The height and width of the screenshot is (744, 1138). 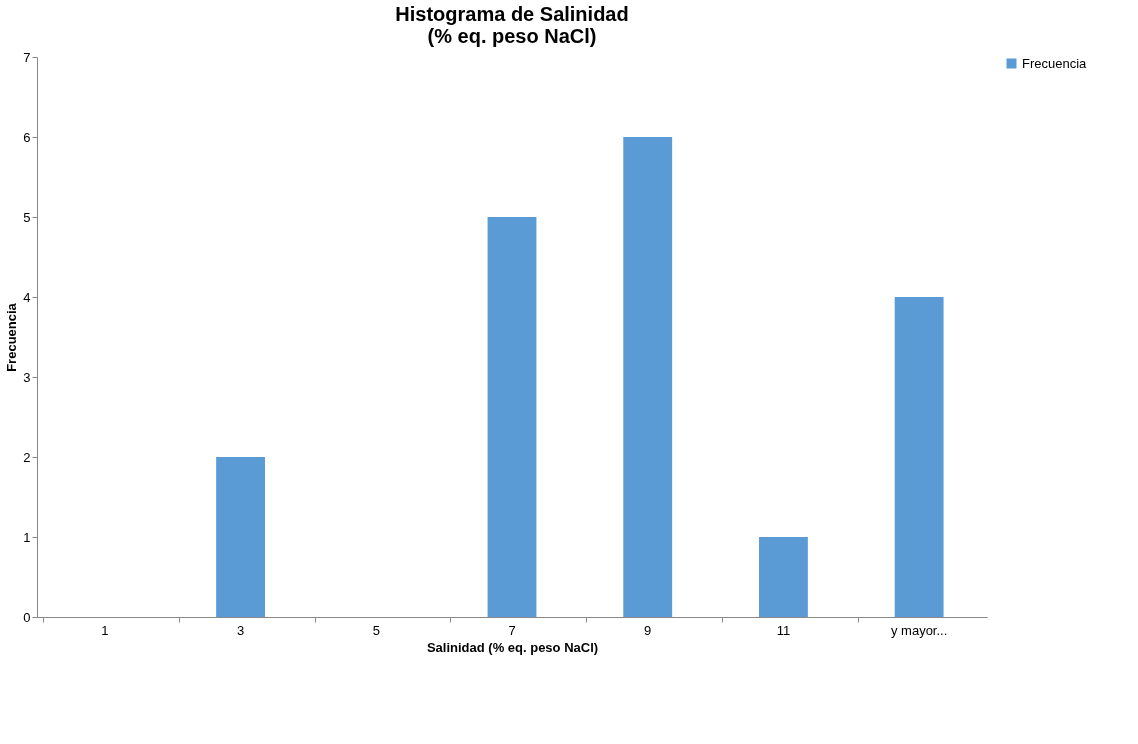 I want to click on x-tick-label: 1, so click(x=105, y=630).